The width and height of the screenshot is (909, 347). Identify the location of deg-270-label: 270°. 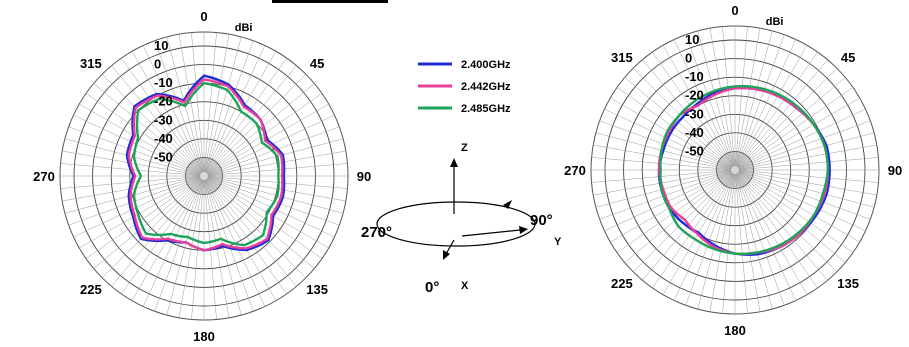
(376, 232).